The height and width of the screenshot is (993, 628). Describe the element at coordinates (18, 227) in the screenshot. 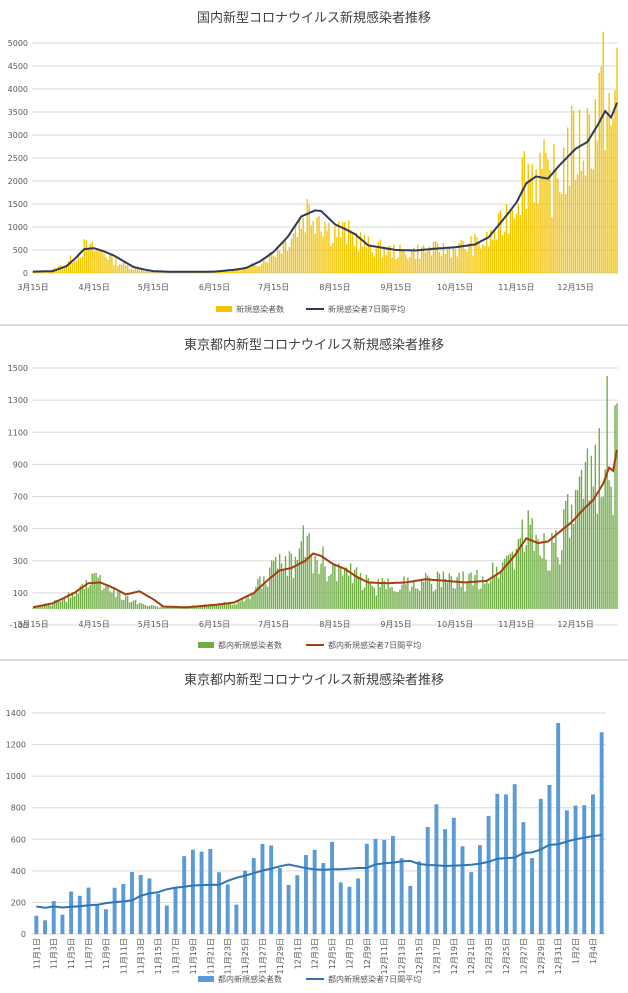

I see `y-tick-label: 1000` at that location.